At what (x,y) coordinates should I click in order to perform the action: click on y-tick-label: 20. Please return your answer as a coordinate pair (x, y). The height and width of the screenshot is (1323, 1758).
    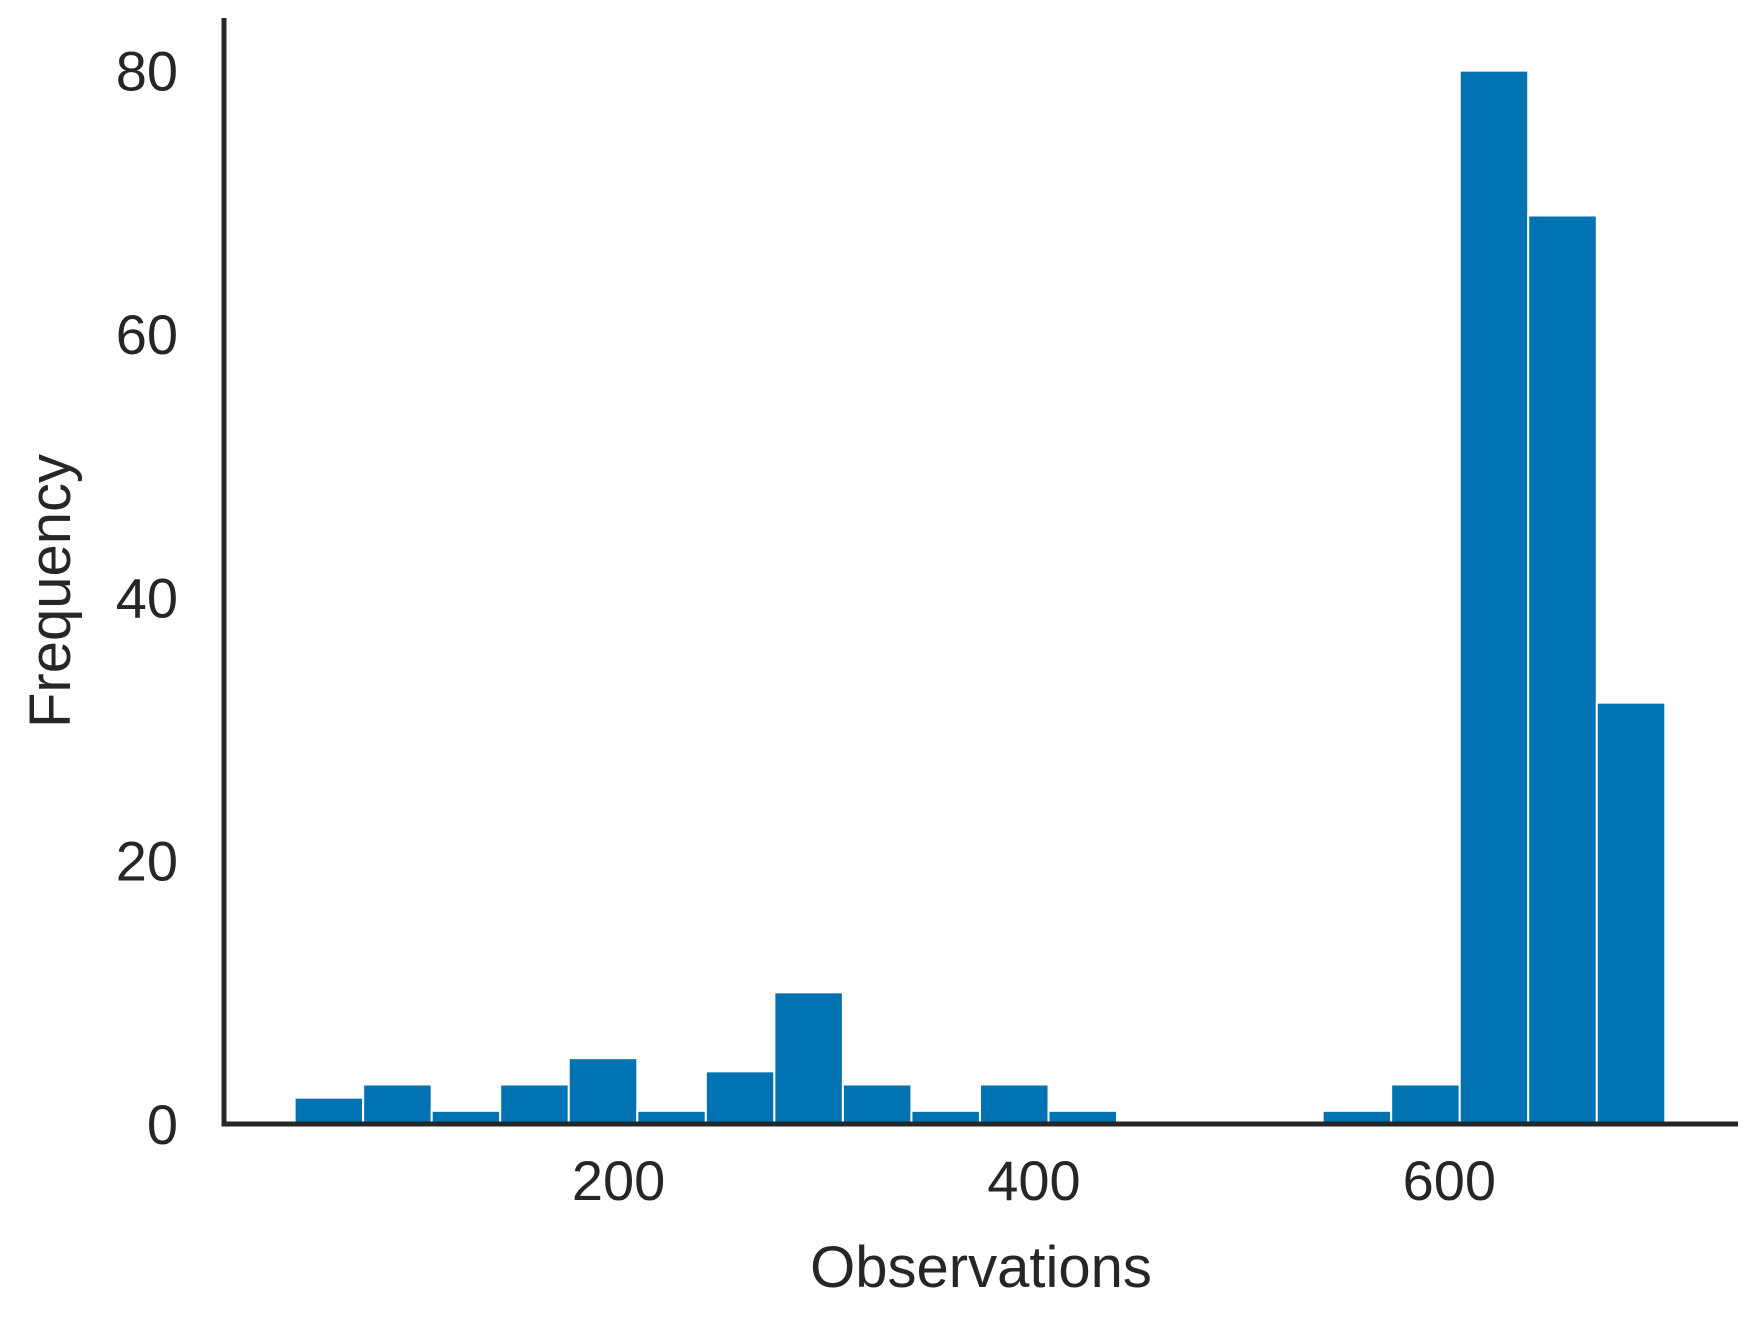
    Looking at the image, I should click on (147, 861).